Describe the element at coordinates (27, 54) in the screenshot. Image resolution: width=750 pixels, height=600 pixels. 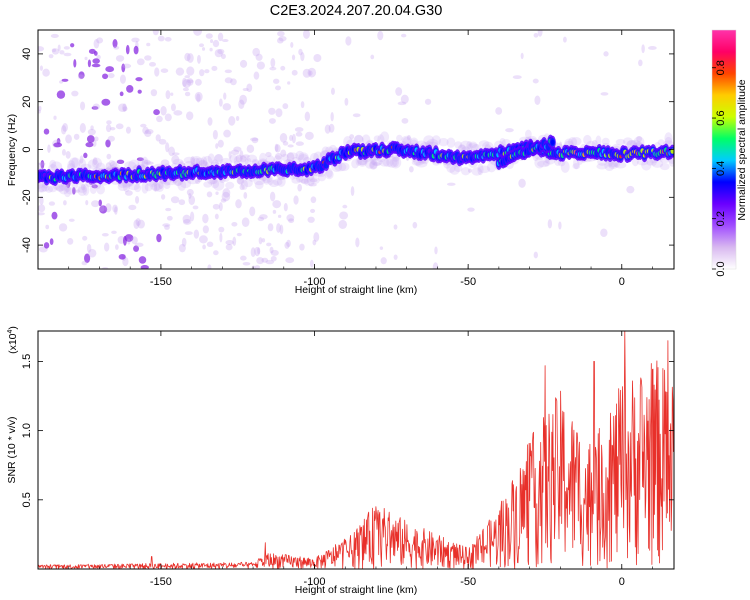
I see `spectrogram-y-tick-label: 40` at that location.